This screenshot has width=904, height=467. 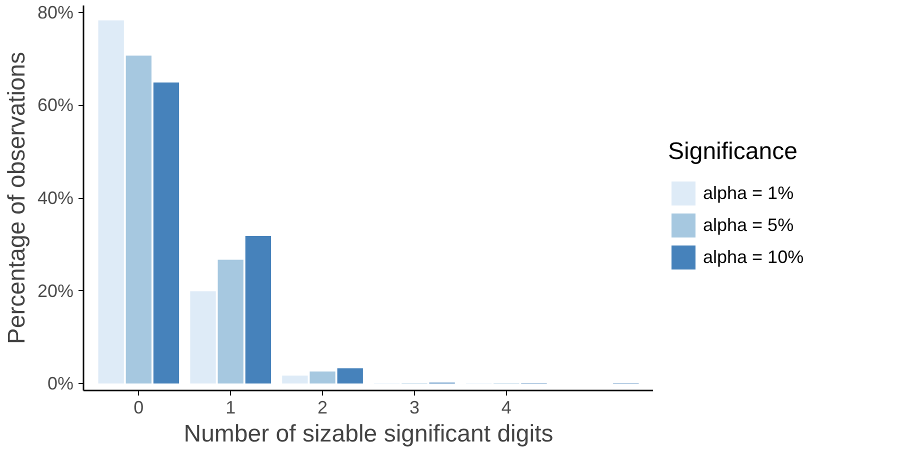 What do you see at coordinates (369, 434) in the screenshot?
I see `x-axis-title: Number of sizable significant digits` at bounding box center [369, 434].